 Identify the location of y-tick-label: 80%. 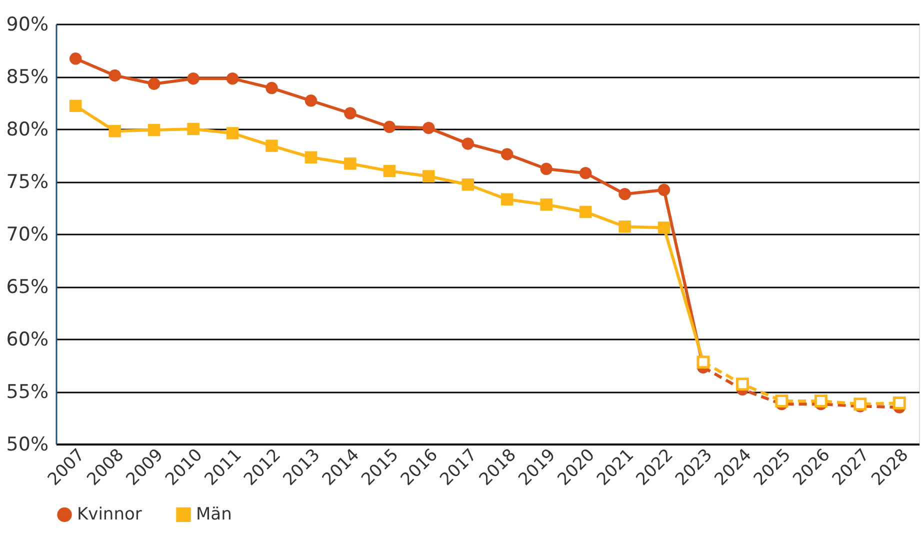
(27, 129).